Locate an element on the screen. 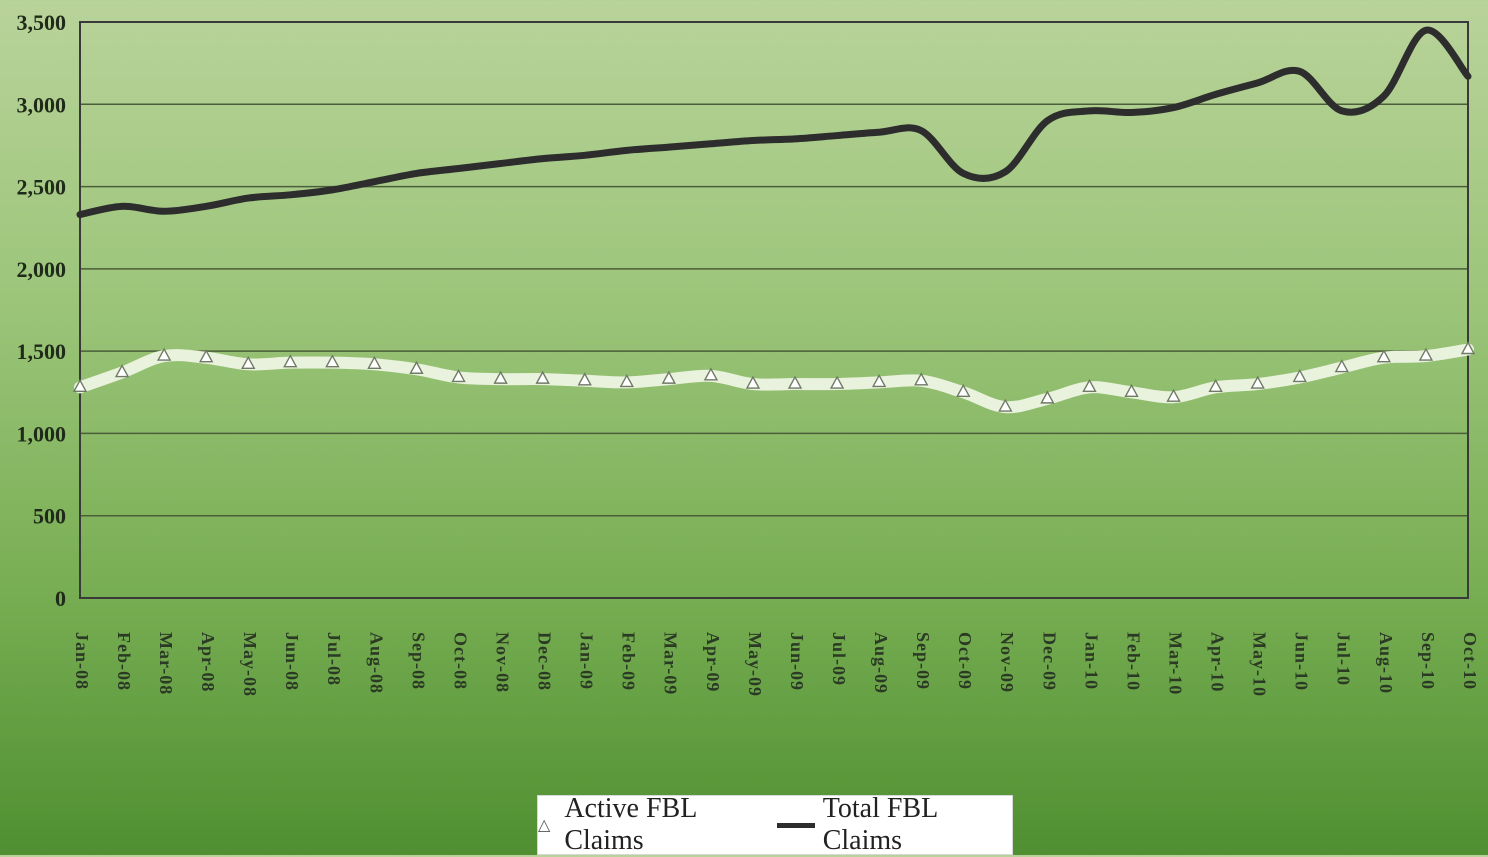  legend-label-active: Active FBL Claims is located at coordinates (630, 824).